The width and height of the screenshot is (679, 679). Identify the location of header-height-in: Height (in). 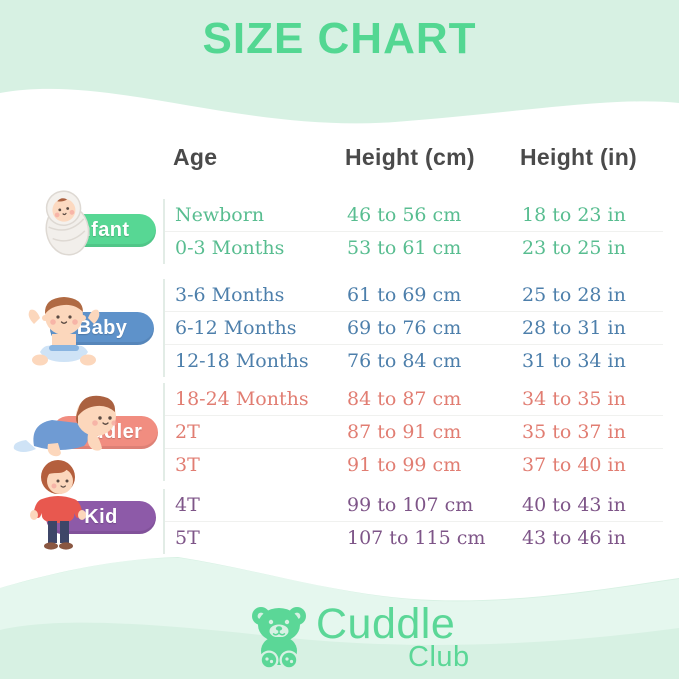
(578, 157).